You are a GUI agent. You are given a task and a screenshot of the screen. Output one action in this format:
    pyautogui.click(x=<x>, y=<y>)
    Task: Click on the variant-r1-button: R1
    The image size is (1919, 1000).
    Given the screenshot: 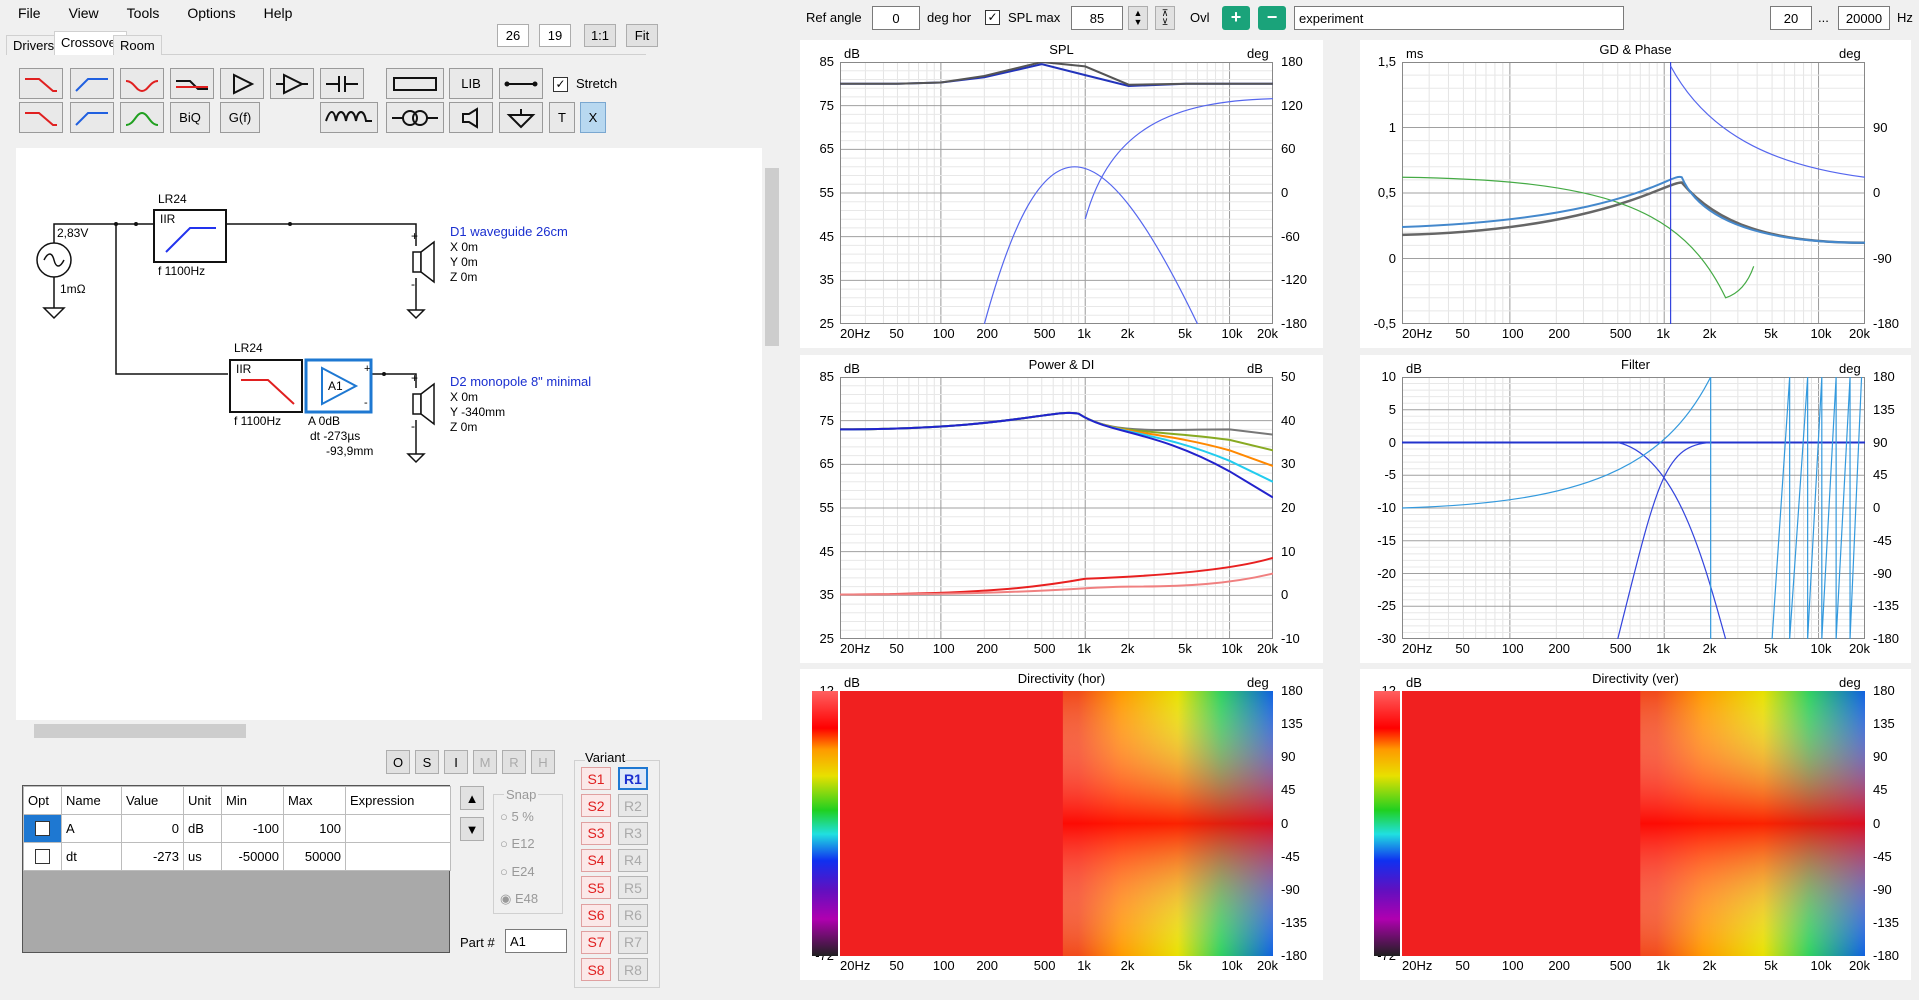 What is the action you would take?
    pyautogui.click(x=633, y=778)
    